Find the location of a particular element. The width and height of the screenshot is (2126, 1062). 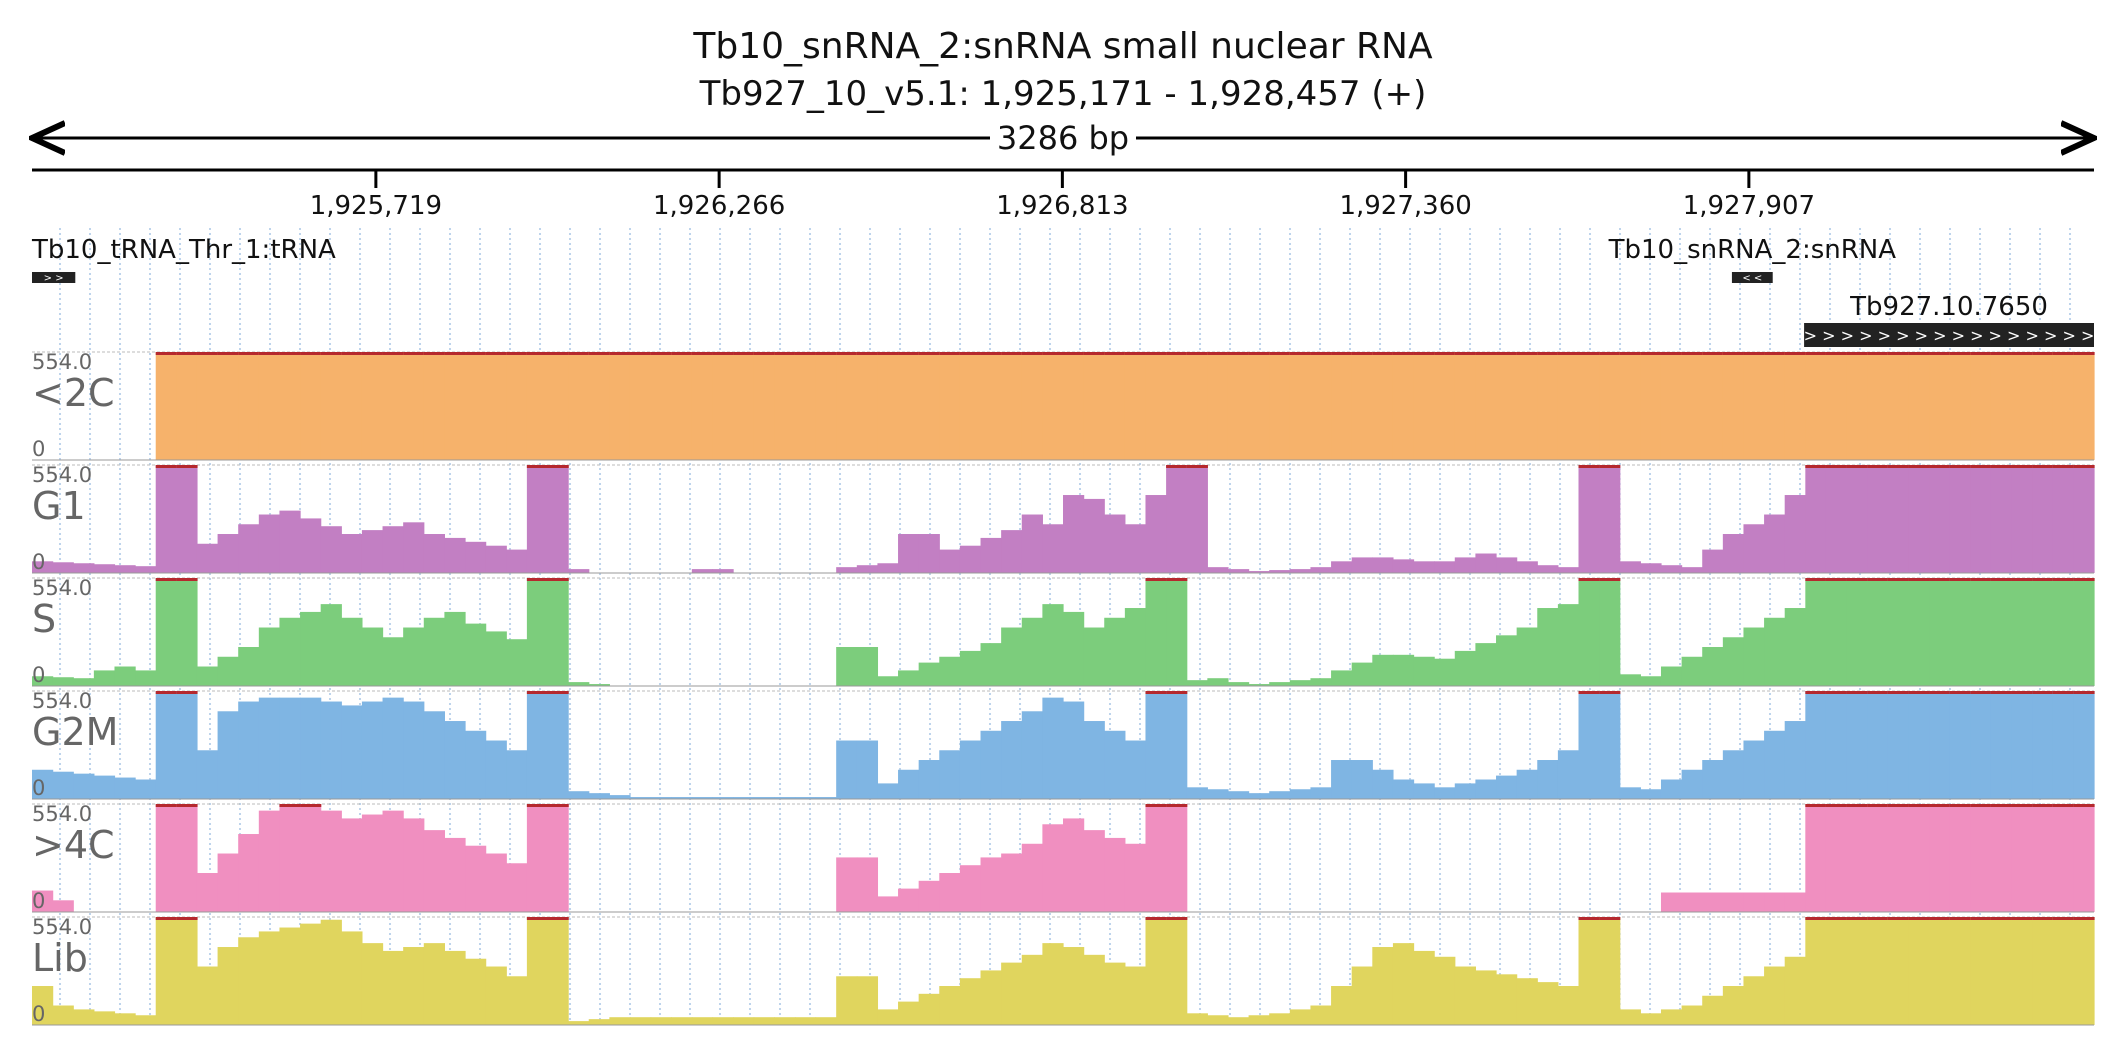

track-name-label: Lib is located at coordinates (60, 958).